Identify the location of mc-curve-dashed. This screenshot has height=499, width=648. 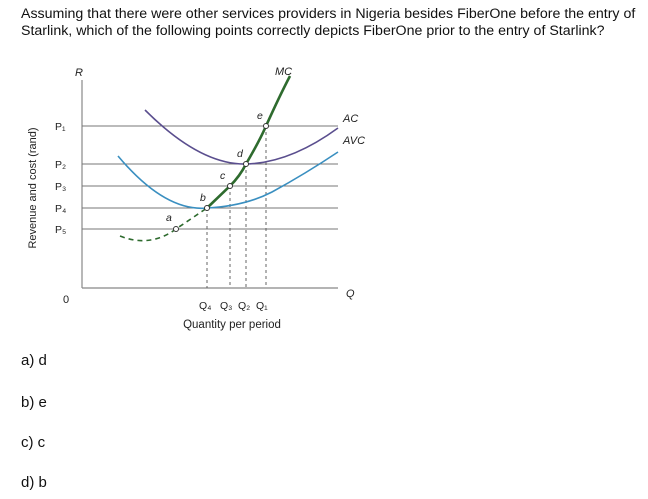
(163, 224).